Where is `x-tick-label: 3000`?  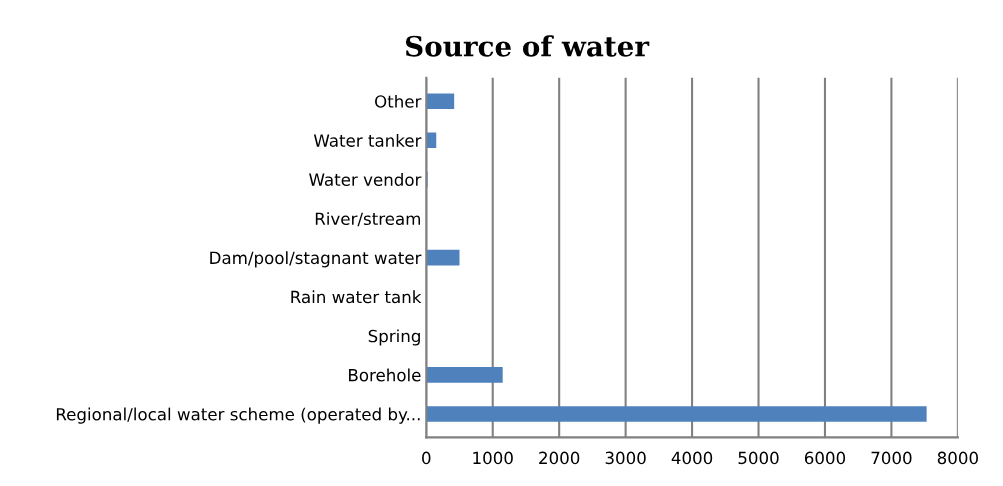
x-tick-label: 3000 is located at coordinates (625, 458).